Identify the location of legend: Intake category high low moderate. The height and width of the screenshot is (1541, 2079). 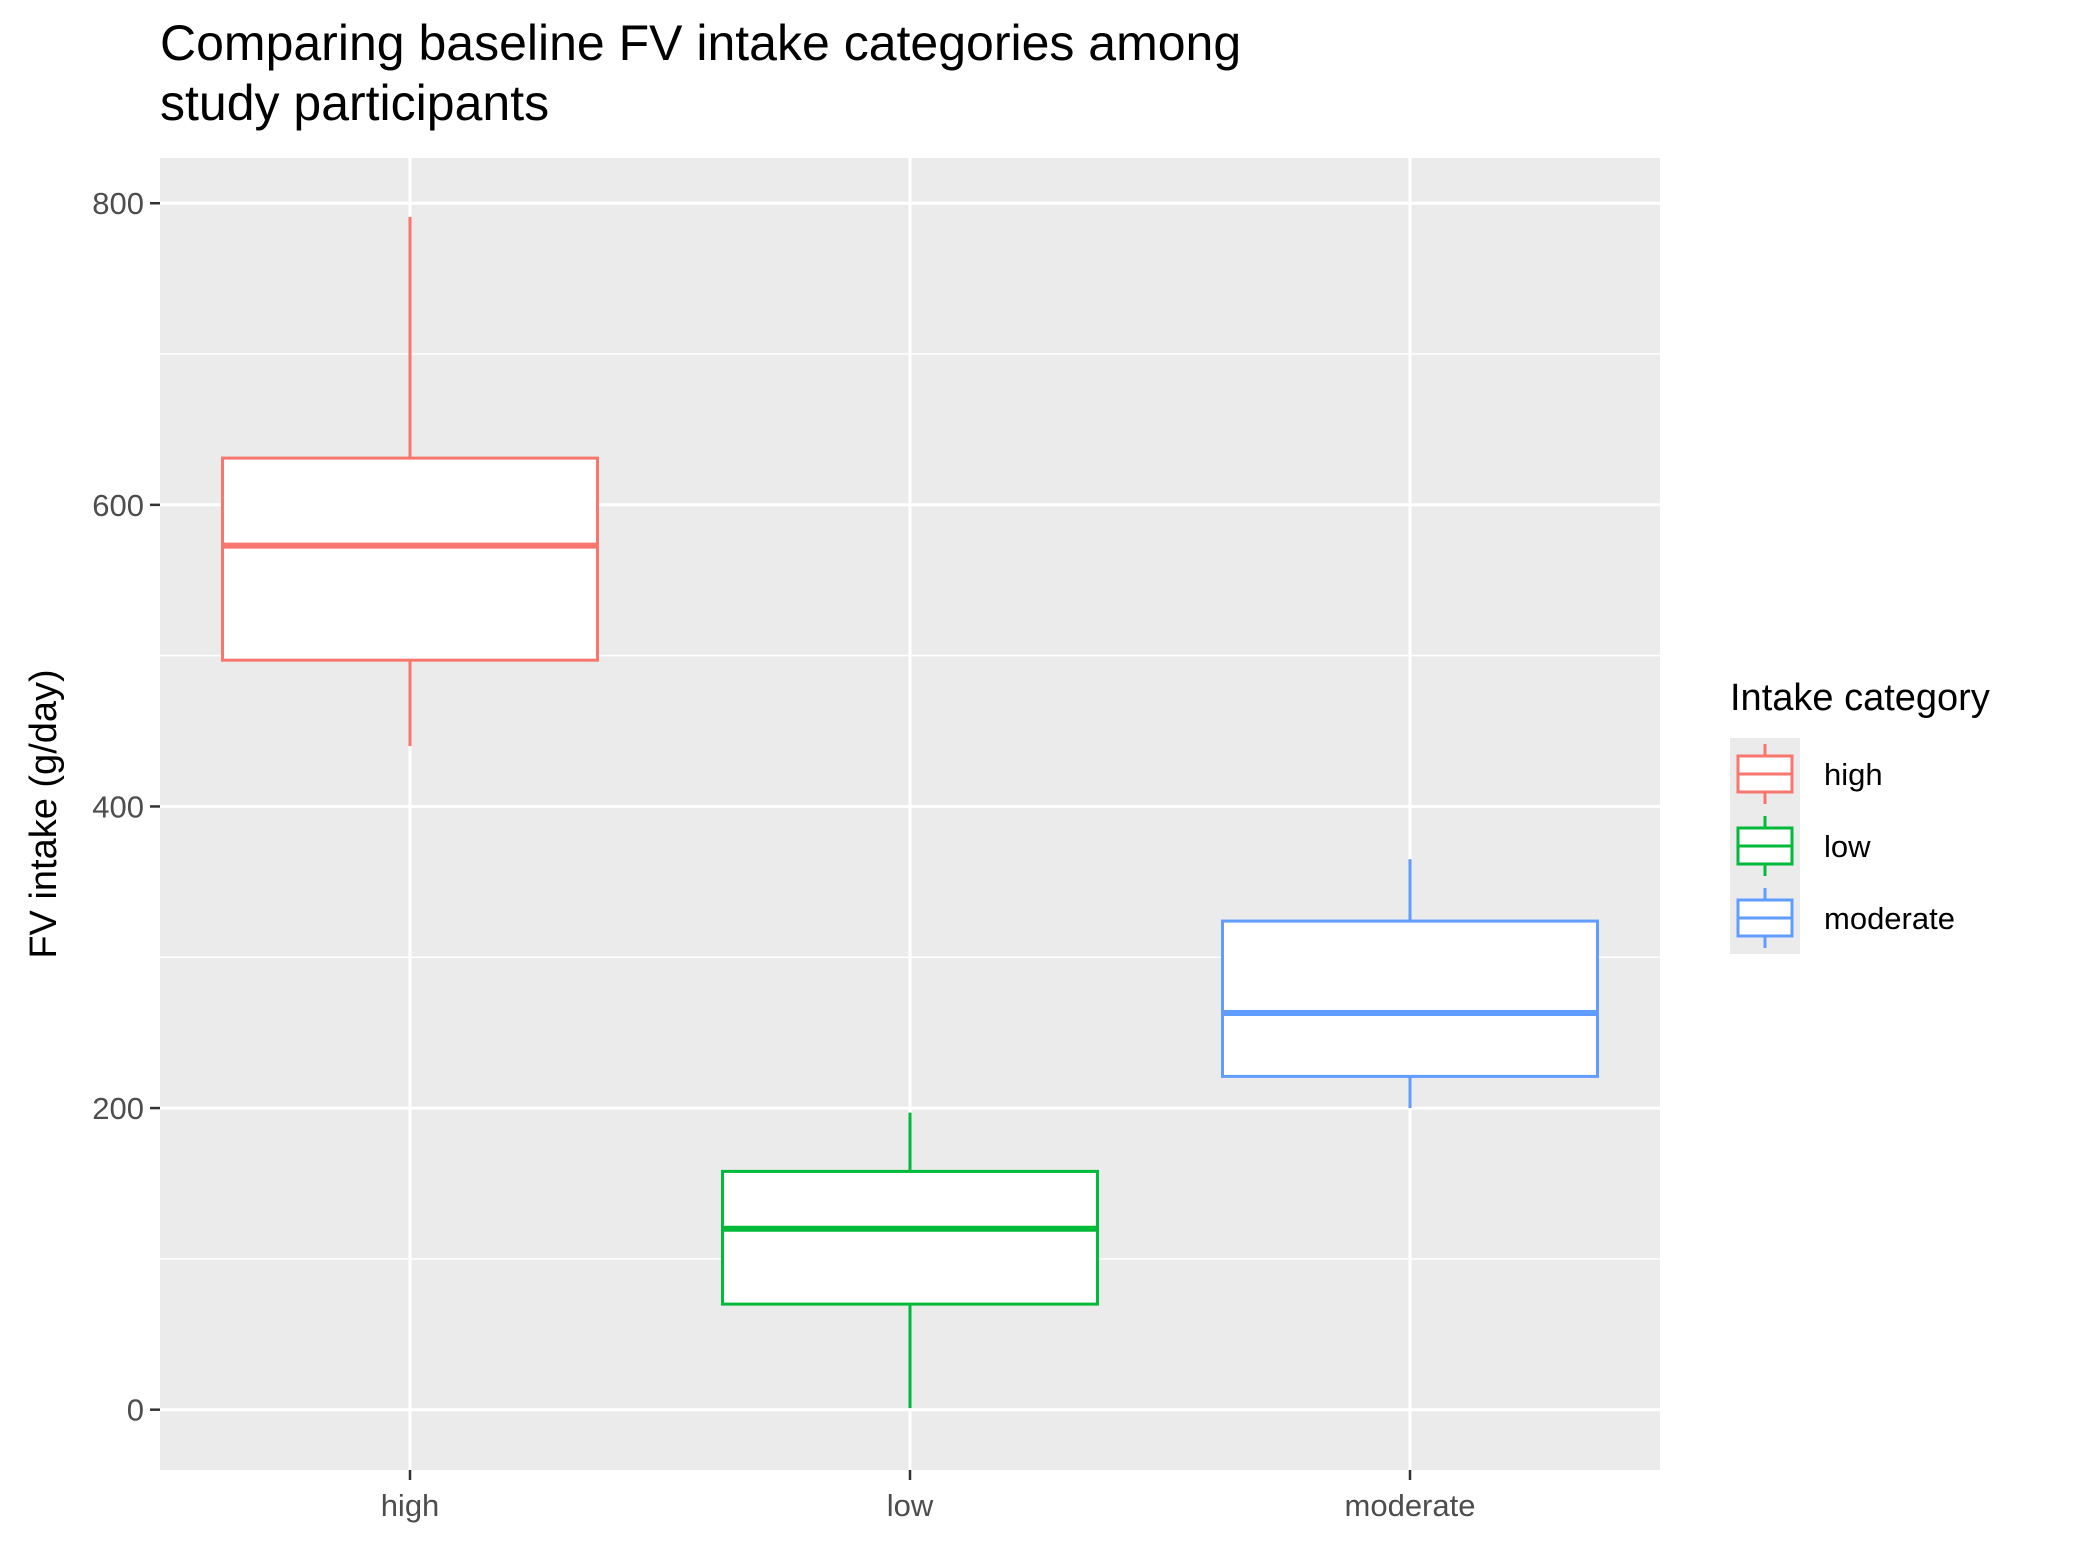
(1860, 815).